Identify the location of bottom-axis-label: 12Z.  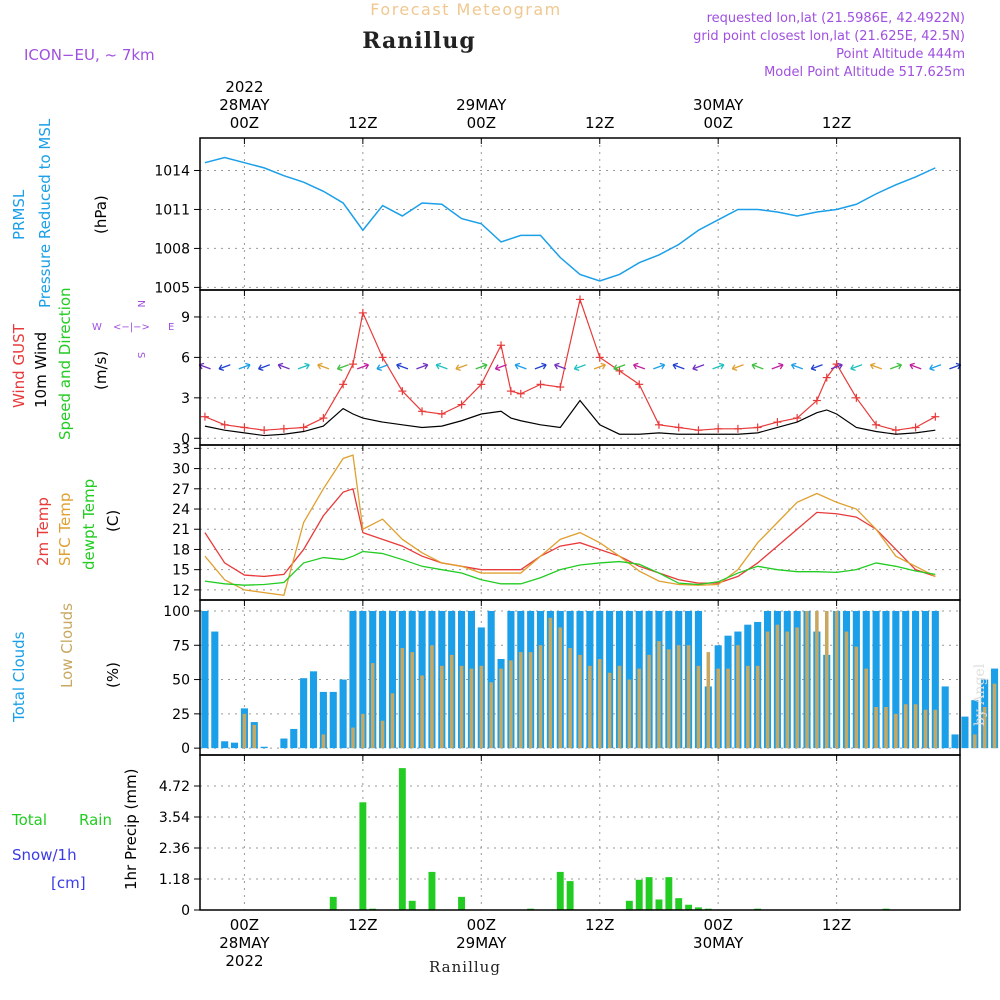
(362, 925).